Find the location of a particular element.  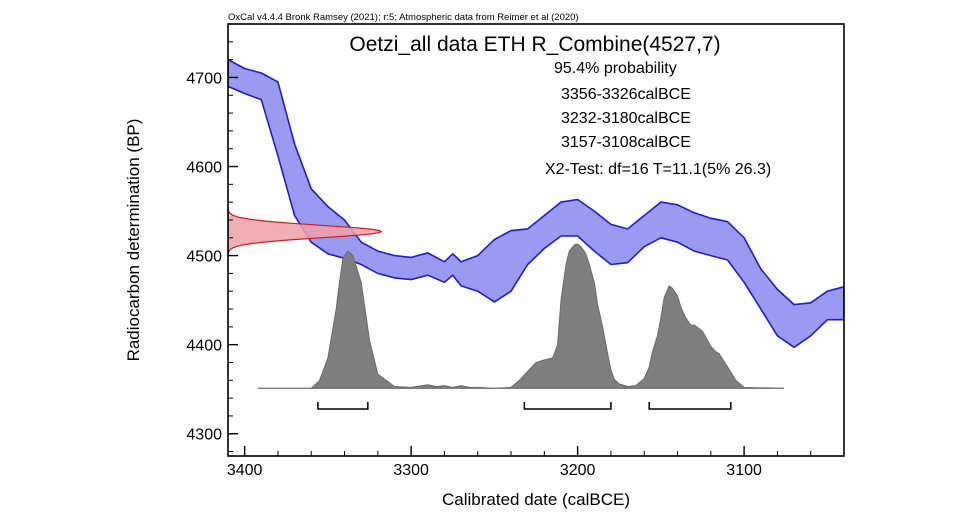

y-tick-label: 4600 is located at coordinates (204, 168).